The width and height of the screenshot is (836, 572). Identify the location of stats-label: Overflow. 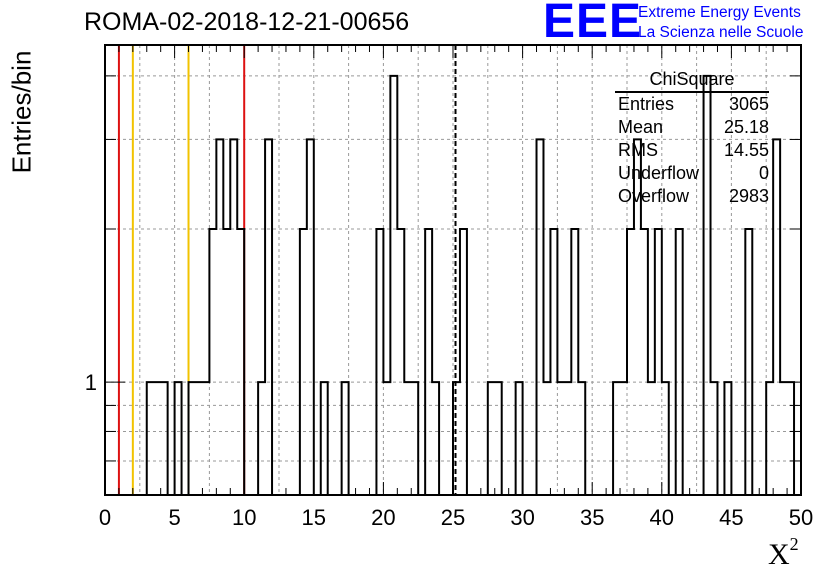
(654, 196).